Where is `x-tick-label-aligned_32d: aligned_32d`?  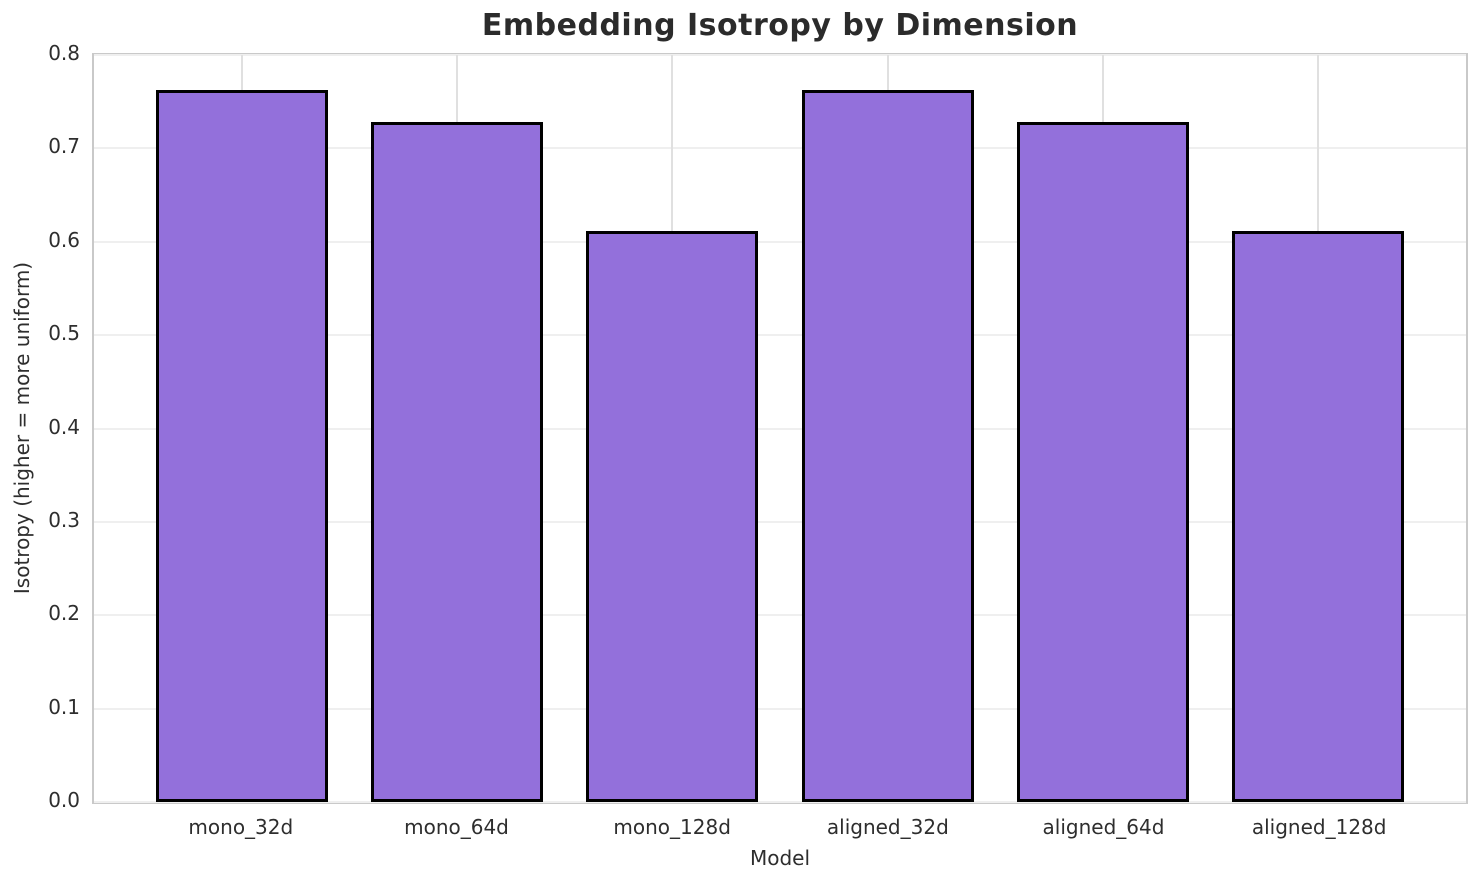 x-tick-label-aligned_32d: aligned_32d is located at coordinates (887, 827).